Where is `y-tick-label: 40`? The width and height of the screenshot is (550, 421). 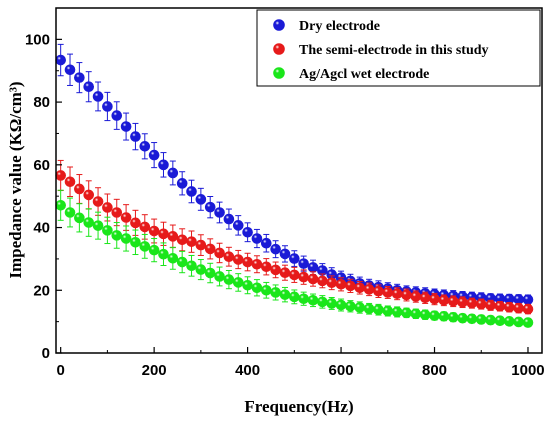
y-tick-label: 40 is located at coordinates (41, 228).